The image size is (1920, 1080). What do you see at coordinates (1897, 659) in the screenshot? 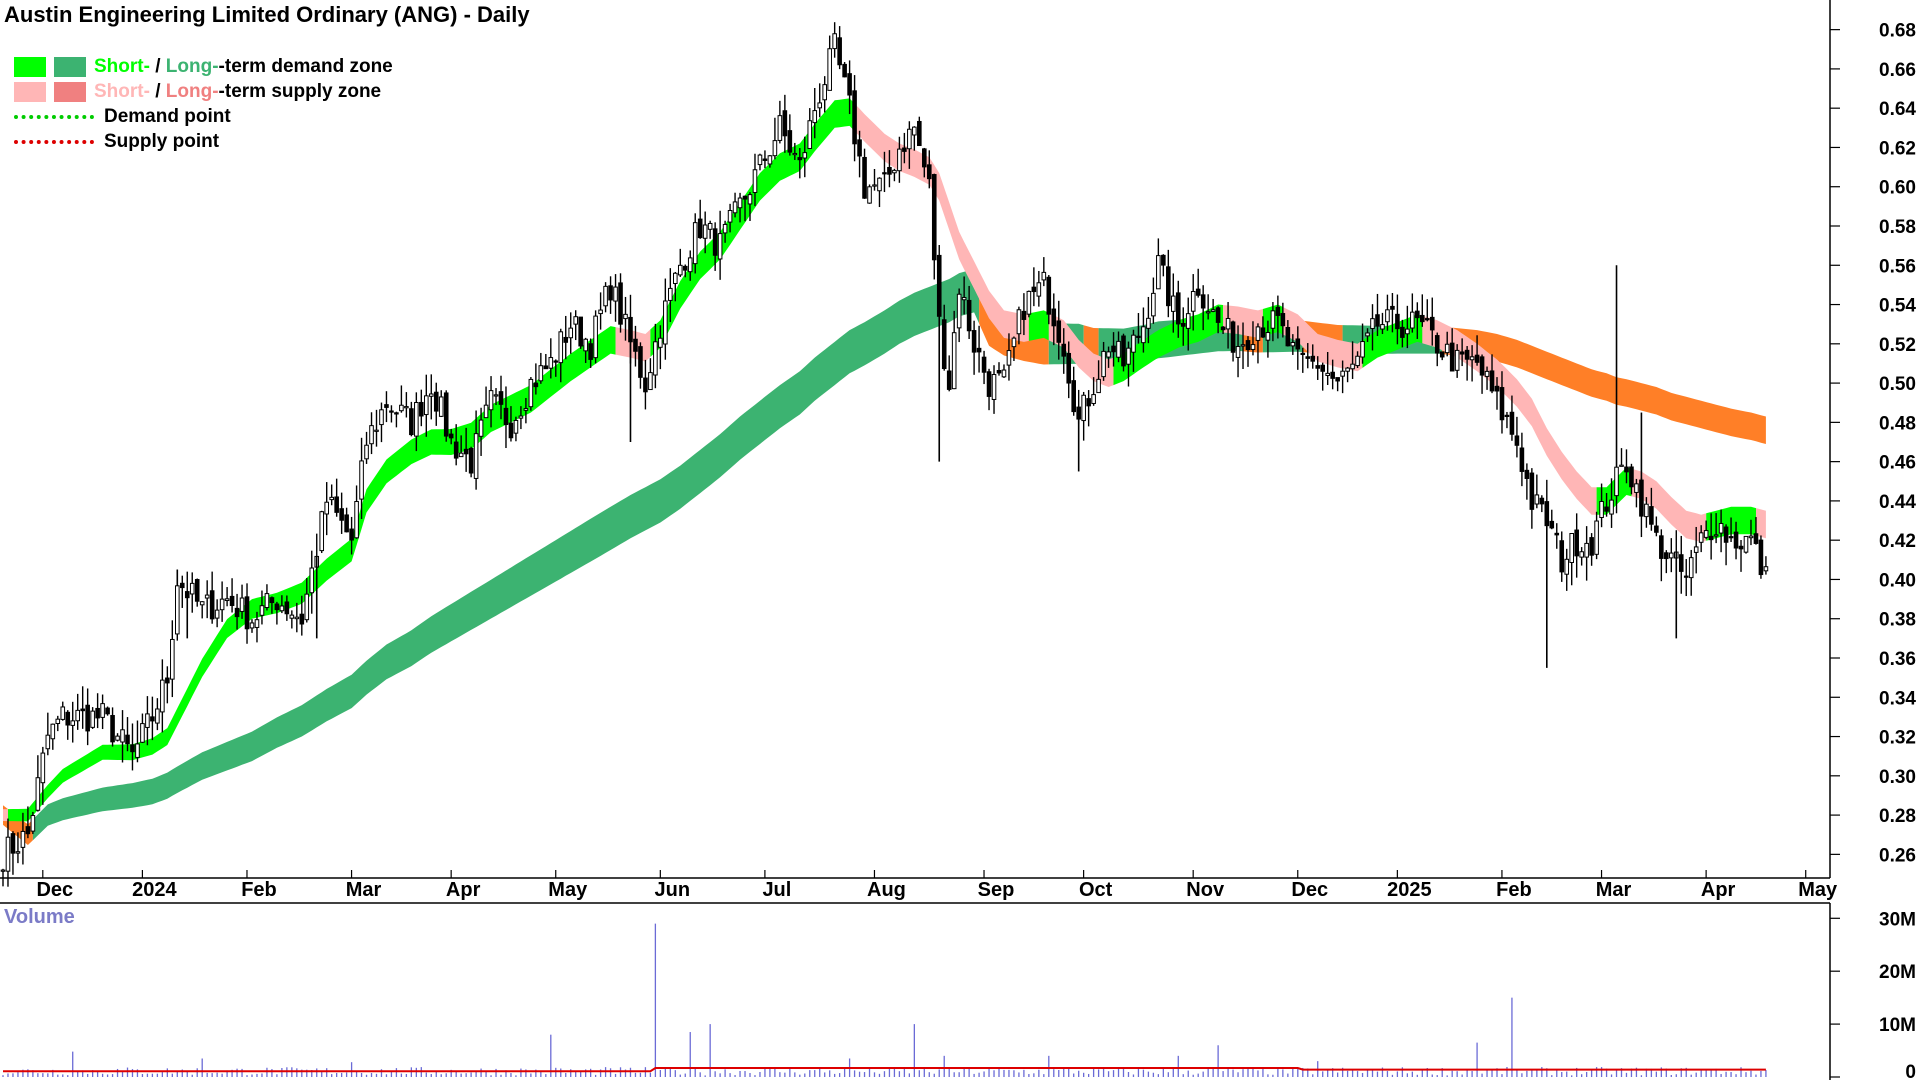
I see `price-tick-label: 0.36` at bounding box center [1897, 659].